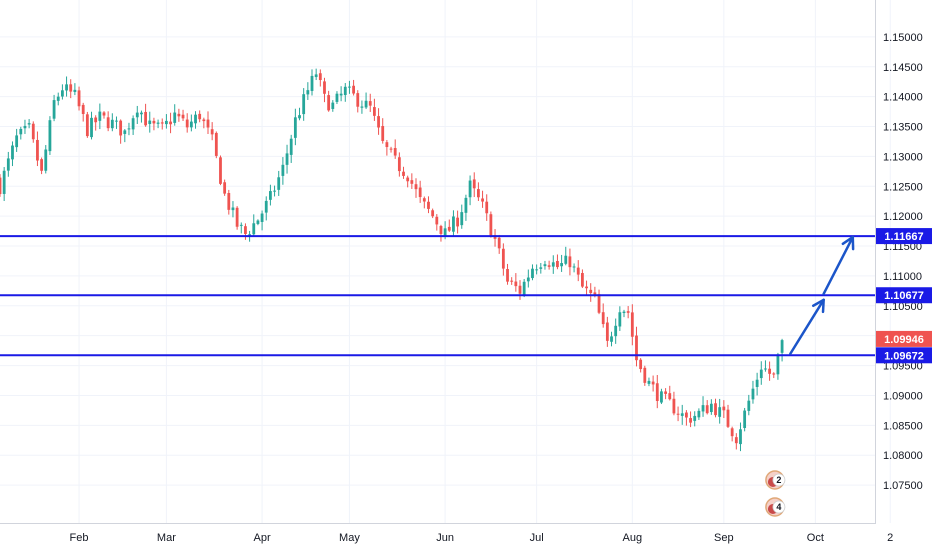 Image resolution: width=932 pixels, height=550 pixels. I want to click on x-tick-label: Jun, so click(445, 538).